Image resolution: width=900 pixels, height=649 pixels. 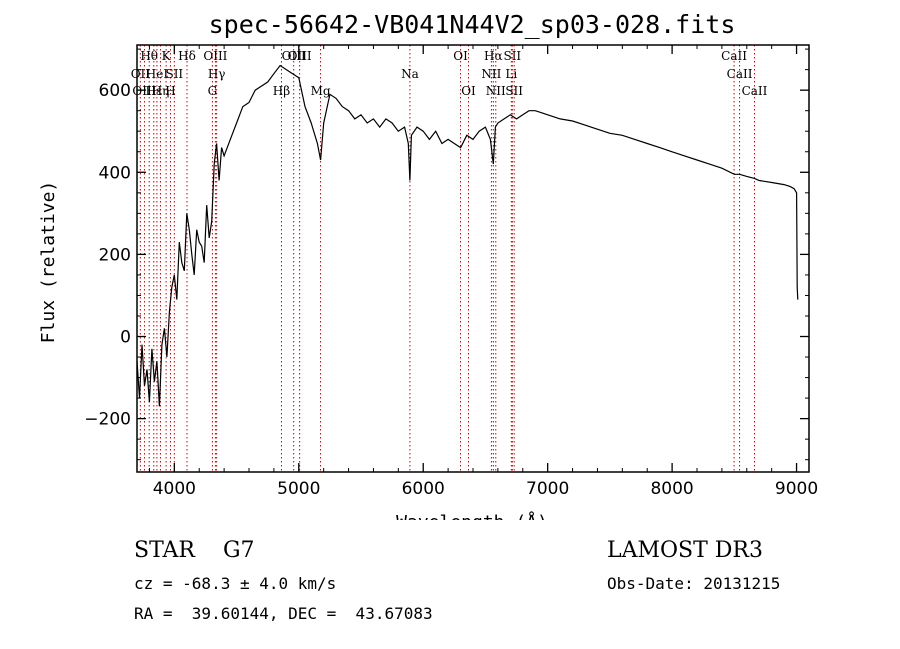 I want to click on line-label-Li: Li, so click(x=511, y=74).